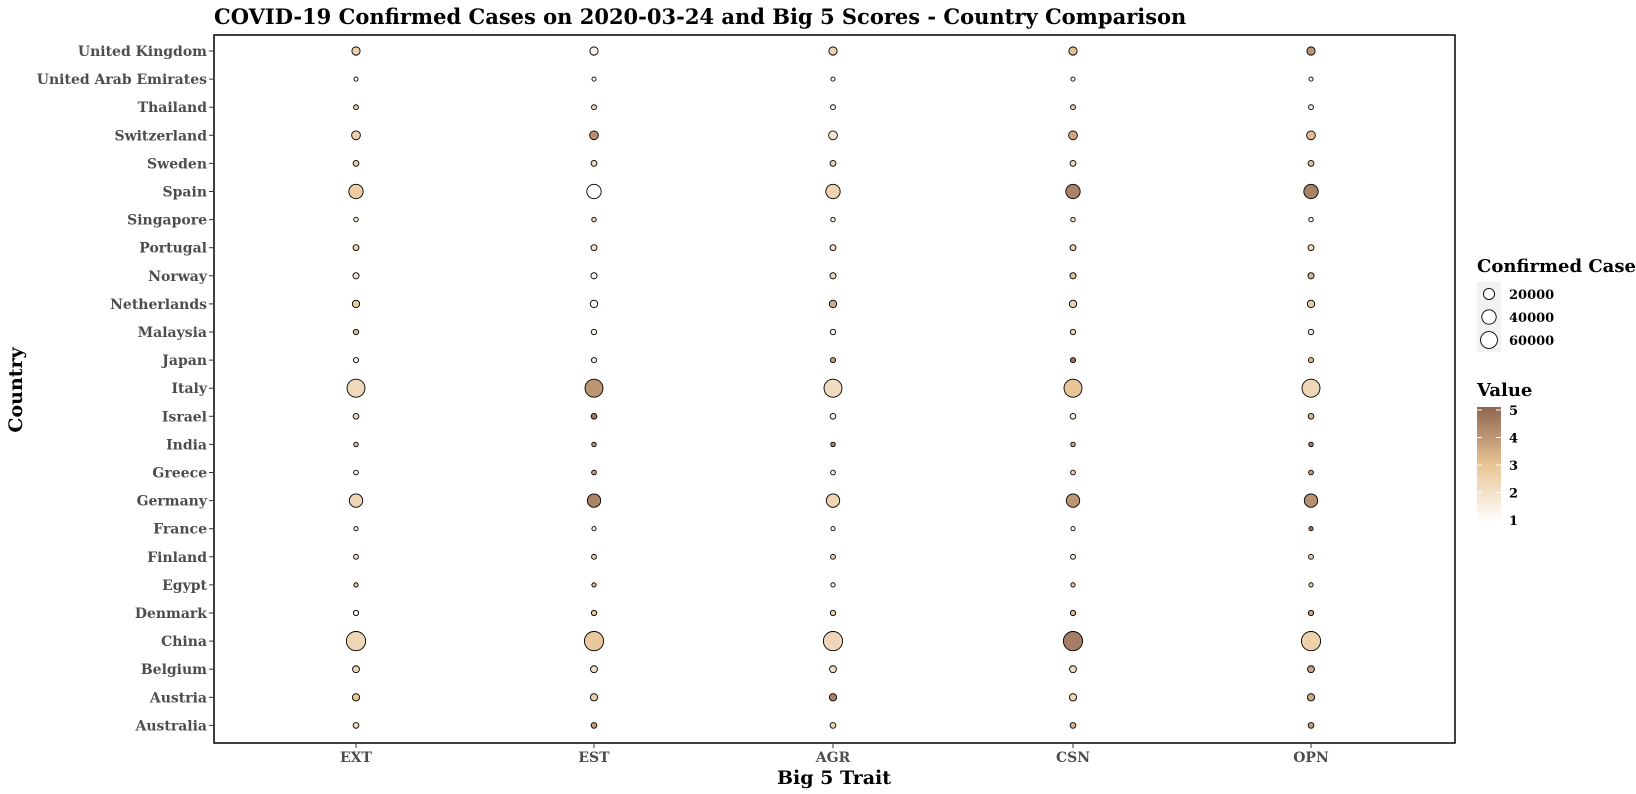  I want to click on y-tick-label: Greece, so click(179, 474).